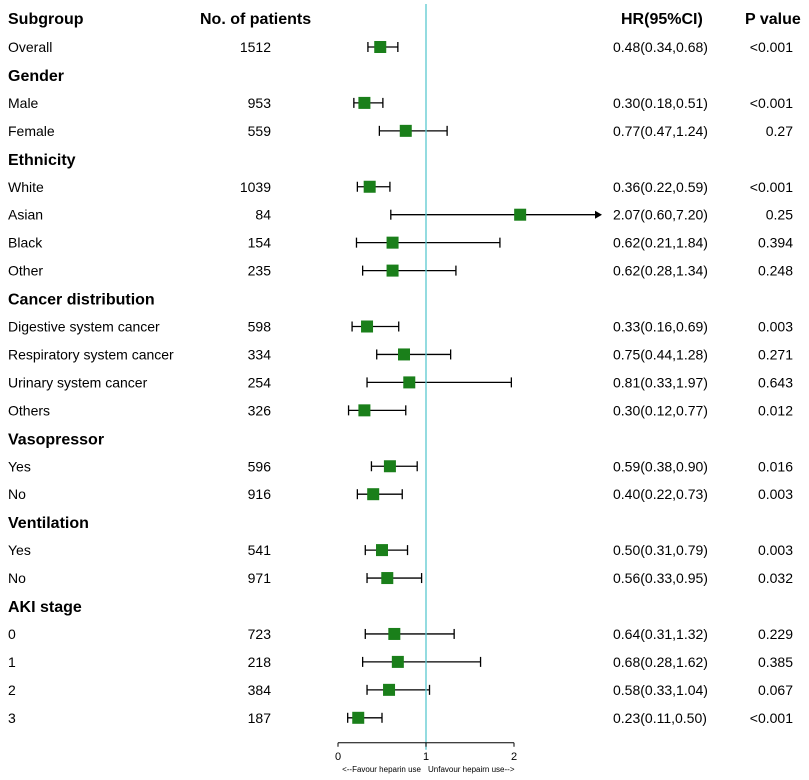 Image resolution: width=809 pixels, height=780 pixels. Describe the element at coordinates (29, 410) in the screenshot. I see `row-label: Others` at that location.